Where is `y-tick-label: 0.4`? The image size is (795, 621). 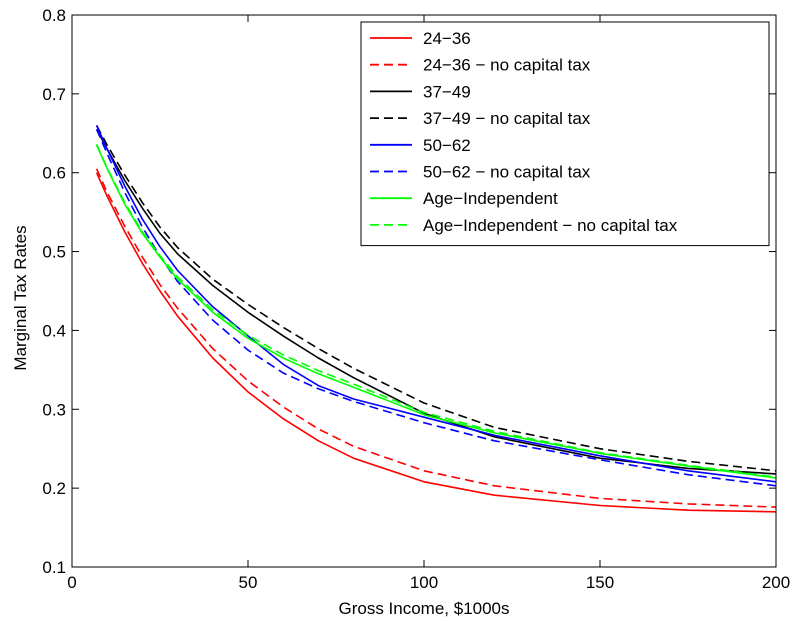 y-tick-label: 0.4 is located at coordinates (54, 330).